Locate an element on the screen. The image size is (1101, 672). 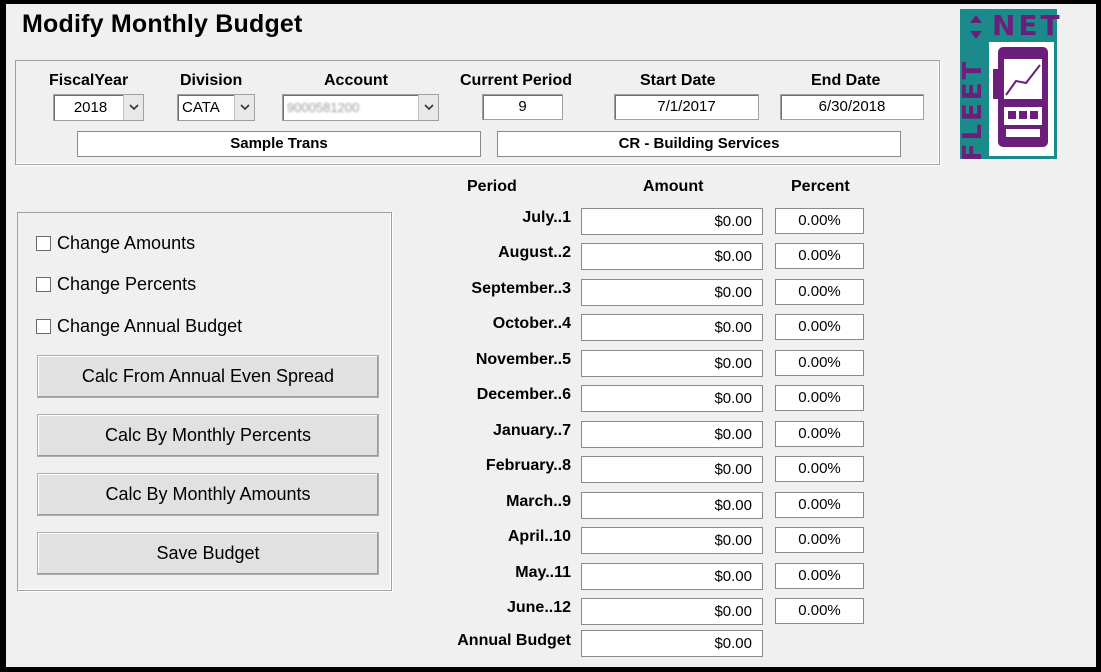
period-label: July..1 is located at coordinates (546, 217).